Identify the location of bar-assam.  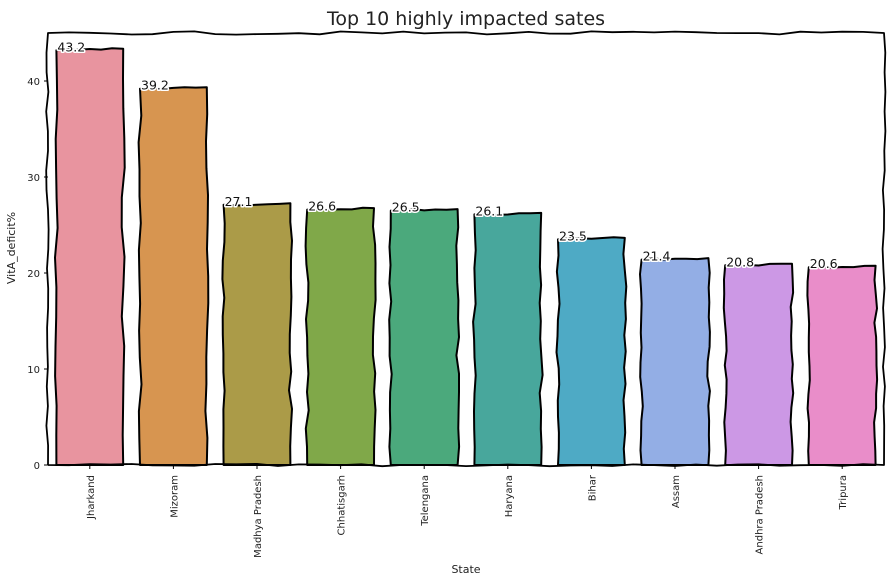
(675, 361).